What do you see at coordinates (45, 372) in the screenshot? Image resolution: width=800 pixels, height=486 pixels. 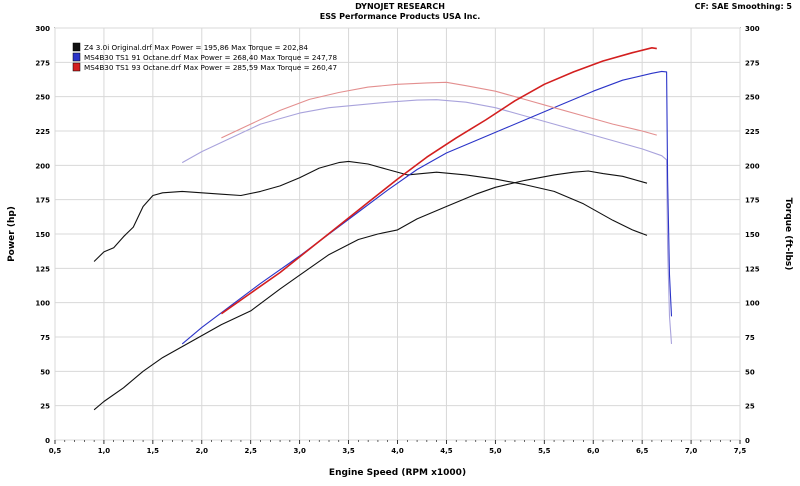 I see `y-left-tick-label: 50` at bounding box center [45, 372].